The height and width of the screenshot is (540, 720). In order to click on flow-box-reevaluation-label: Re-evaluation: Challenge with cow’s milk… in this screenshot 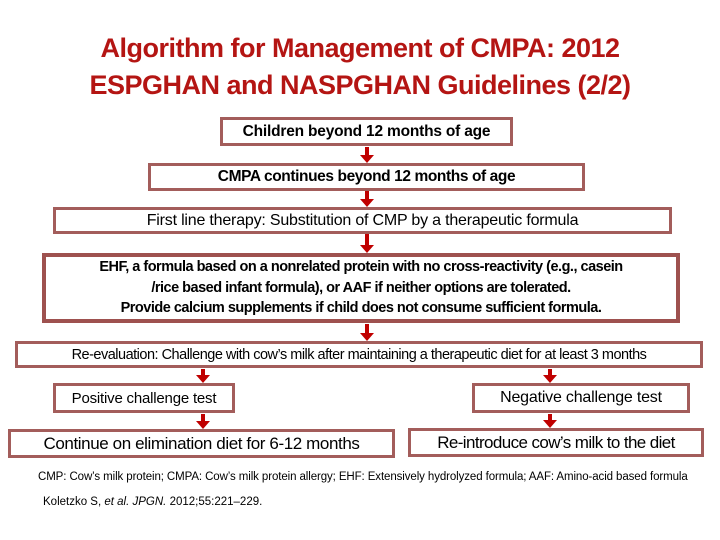, I will do `click(359, 354)`.